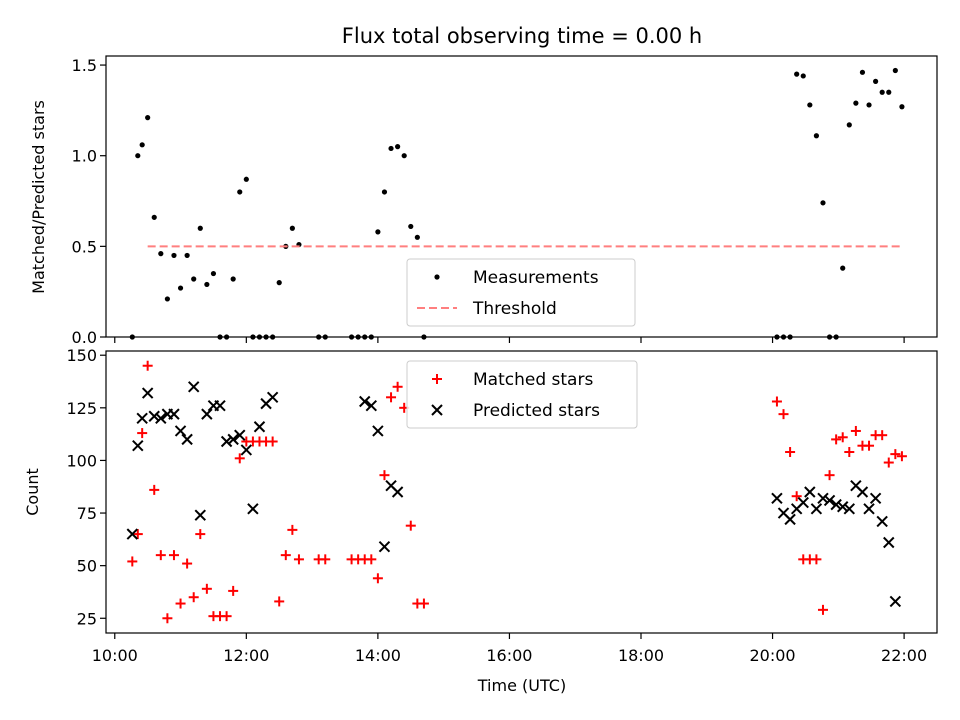  I want to click on ratio-legend: Measurements Threshold, so click(521, 292).